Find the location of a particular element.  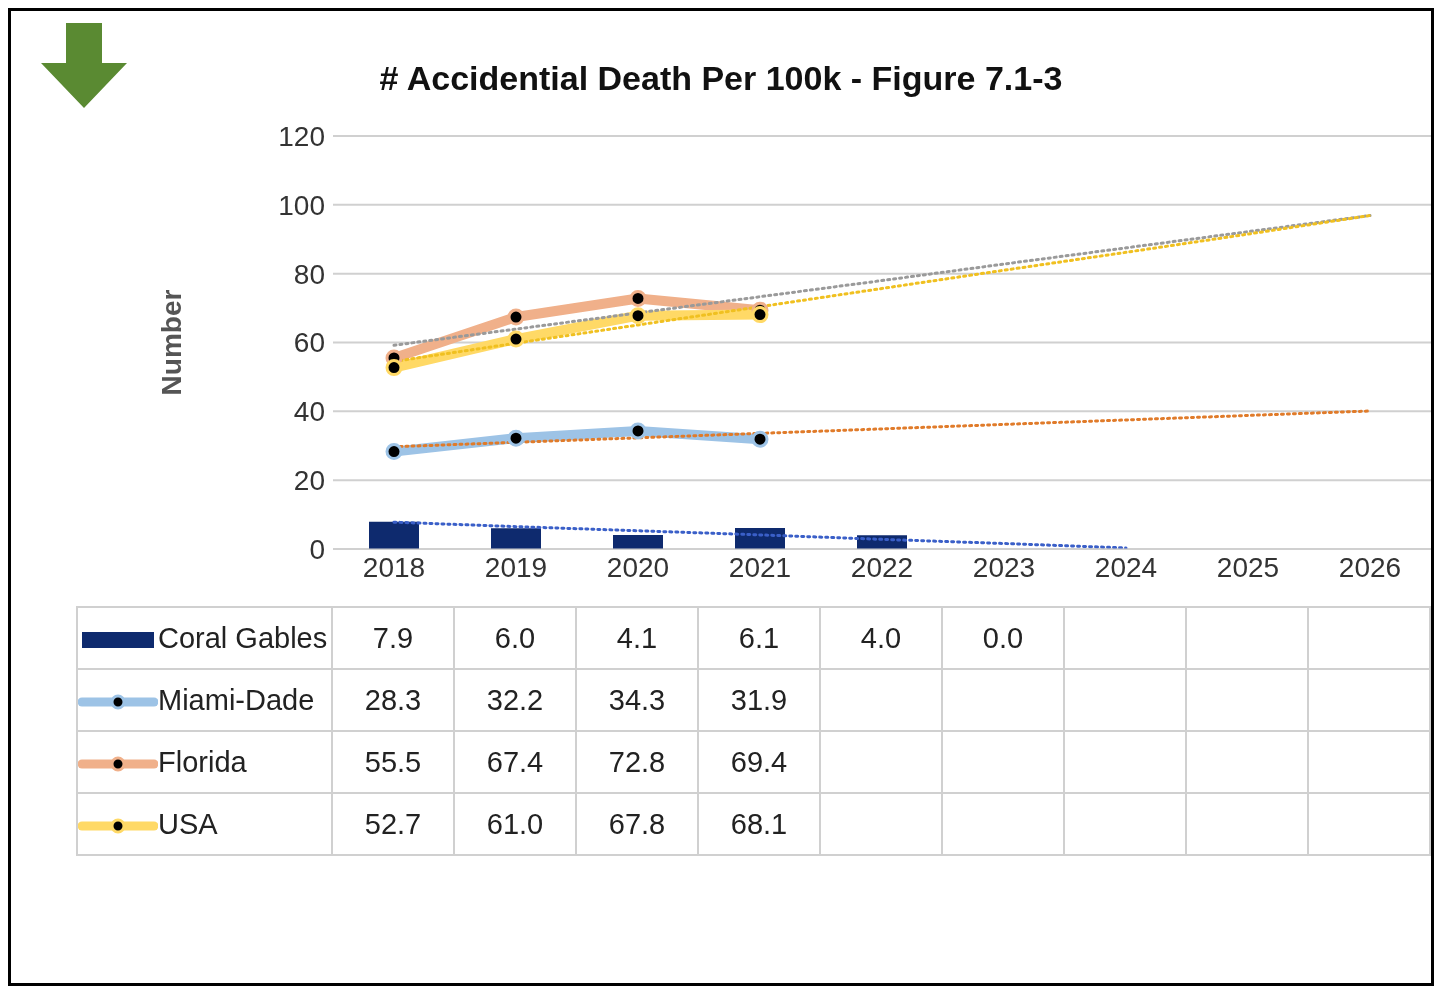

x-tick-label: 2021 is located at coordinates (760, 567).